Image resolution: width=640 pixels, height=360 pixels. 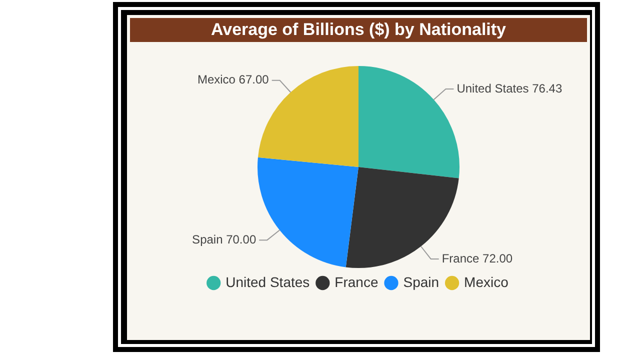 What do you see at coordinates (233, 79) in the screenshot?
I see `category-label: Mexico 67.00` at bounding box center [233, 79].